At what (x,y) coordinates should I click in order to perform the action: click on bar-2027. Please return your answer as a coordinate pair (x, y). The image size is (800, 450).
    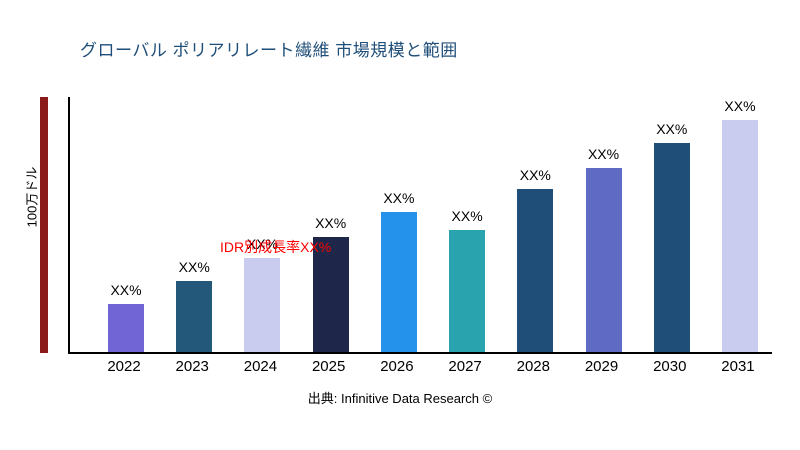
    Looking at the image, I should click on (467, 290).